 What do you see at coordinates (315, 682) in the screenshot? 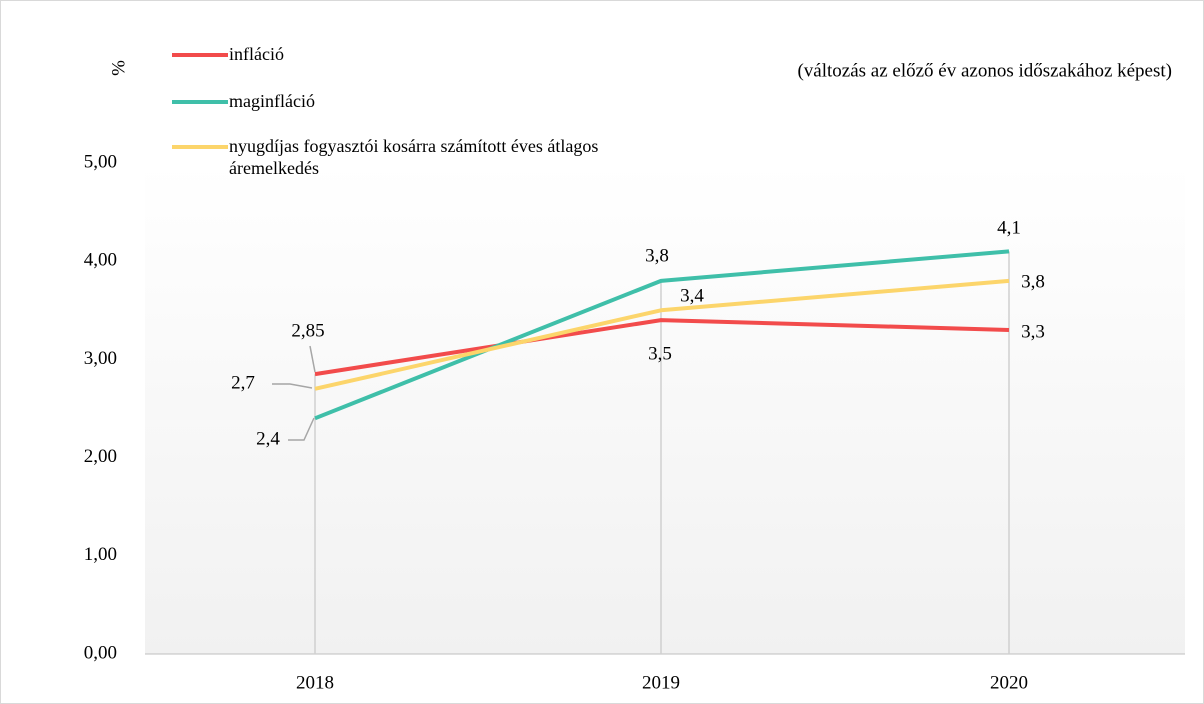
I see `x-tick-label: 2018` at bounding box center [315, 682].